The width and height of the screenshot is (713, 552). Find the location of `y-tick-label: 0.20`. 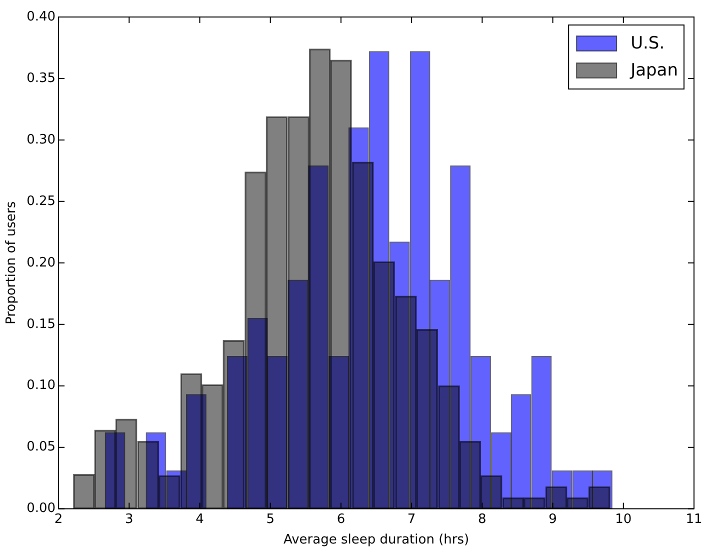

y-tick-label: 0.20 is located at coordinates (41, 262).